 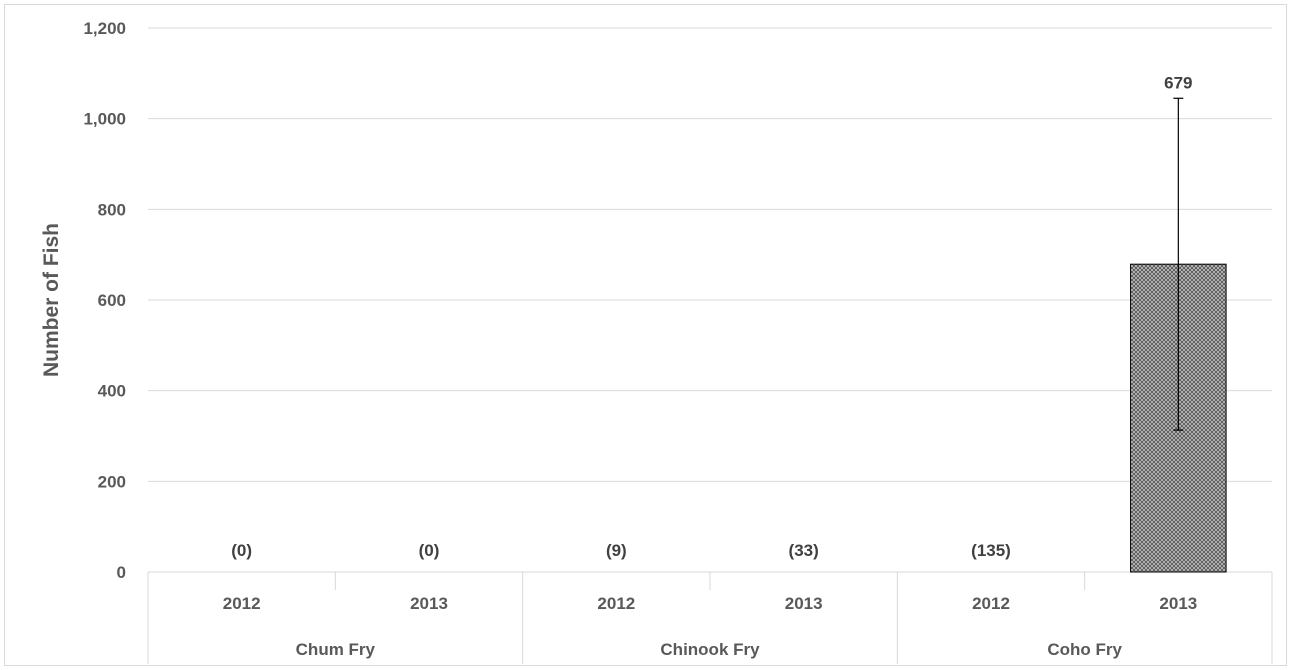 I want to click on data-label: (9), so click(x=616, y=550).